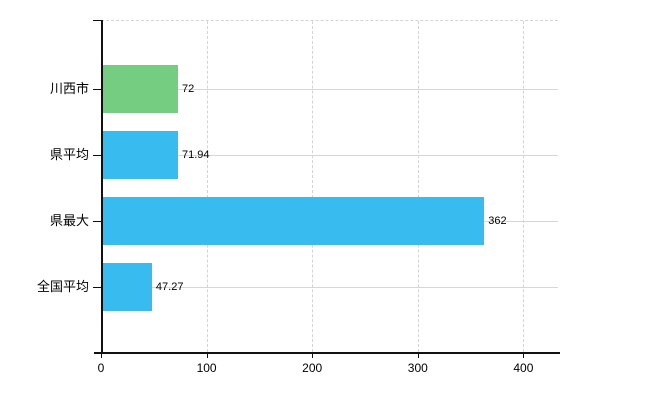 This screenshot has height=400, width=650. I want to click on x-axis-tick-label: 300, so click(417, 368).